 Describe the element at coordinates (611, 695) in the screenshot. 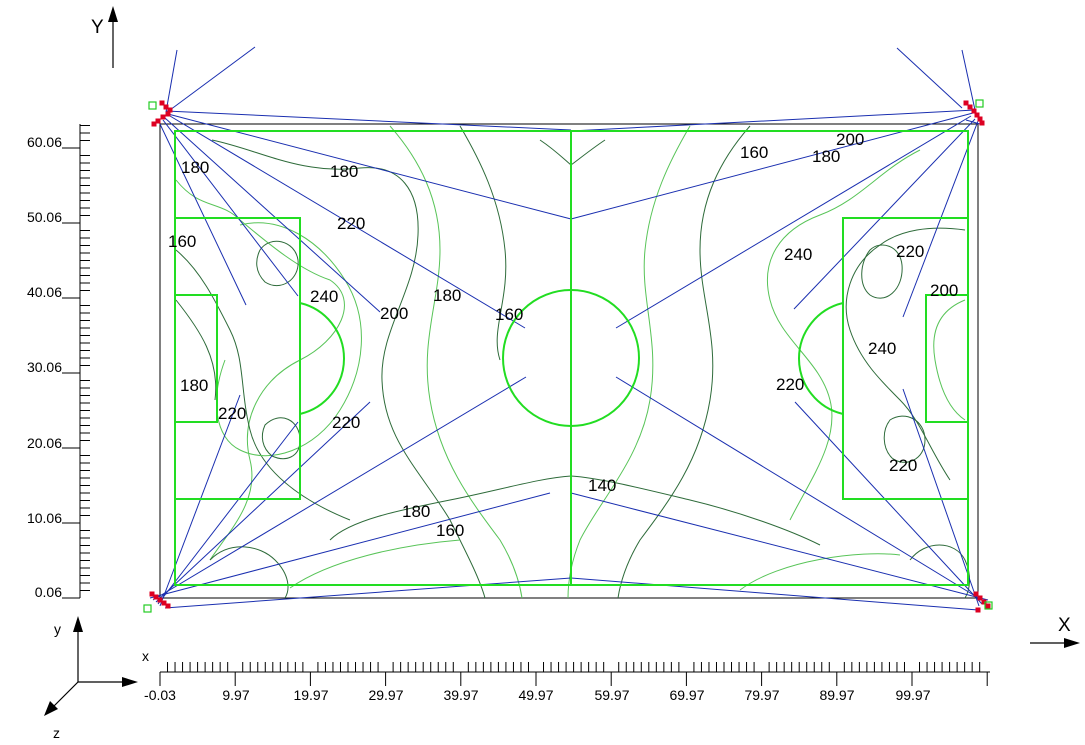

I see `x-tick-label: 59.97` at that location.